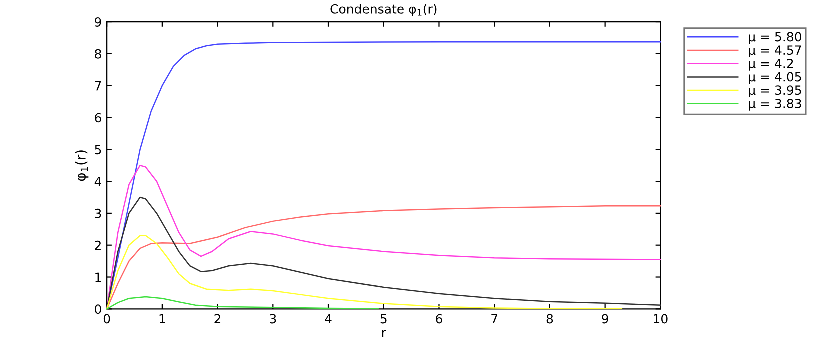  I want to click on x-tick-label: 3, so click(273, 319).